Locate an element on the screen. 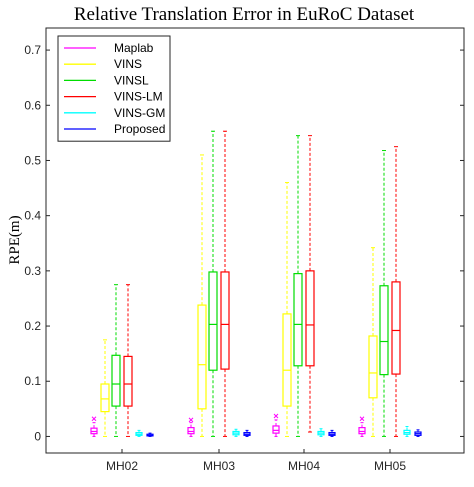  legend-box is located at coordinates (114, 88).